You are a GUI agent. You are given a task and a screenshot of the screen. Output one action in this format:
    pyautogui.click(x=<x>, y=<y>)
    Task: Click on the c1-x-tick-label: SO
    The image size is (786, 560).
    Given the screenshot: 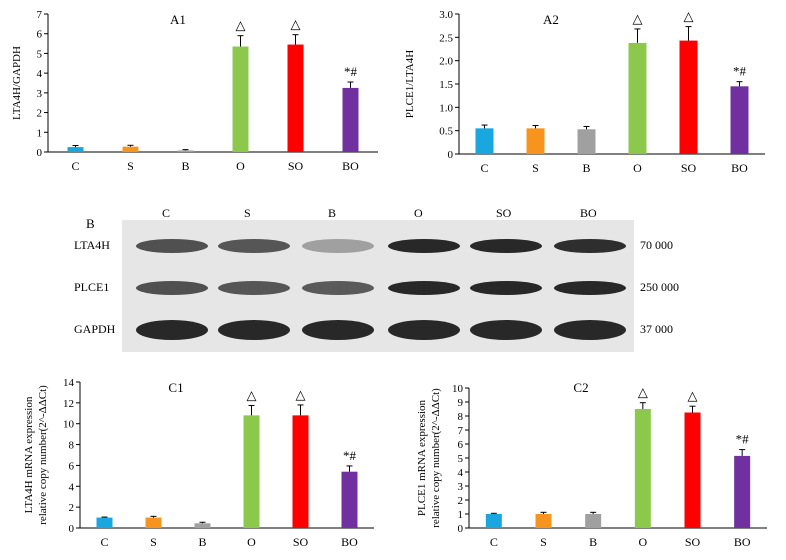 What is the action you would take?
    pyautogui.click(x=301, y=542)
    